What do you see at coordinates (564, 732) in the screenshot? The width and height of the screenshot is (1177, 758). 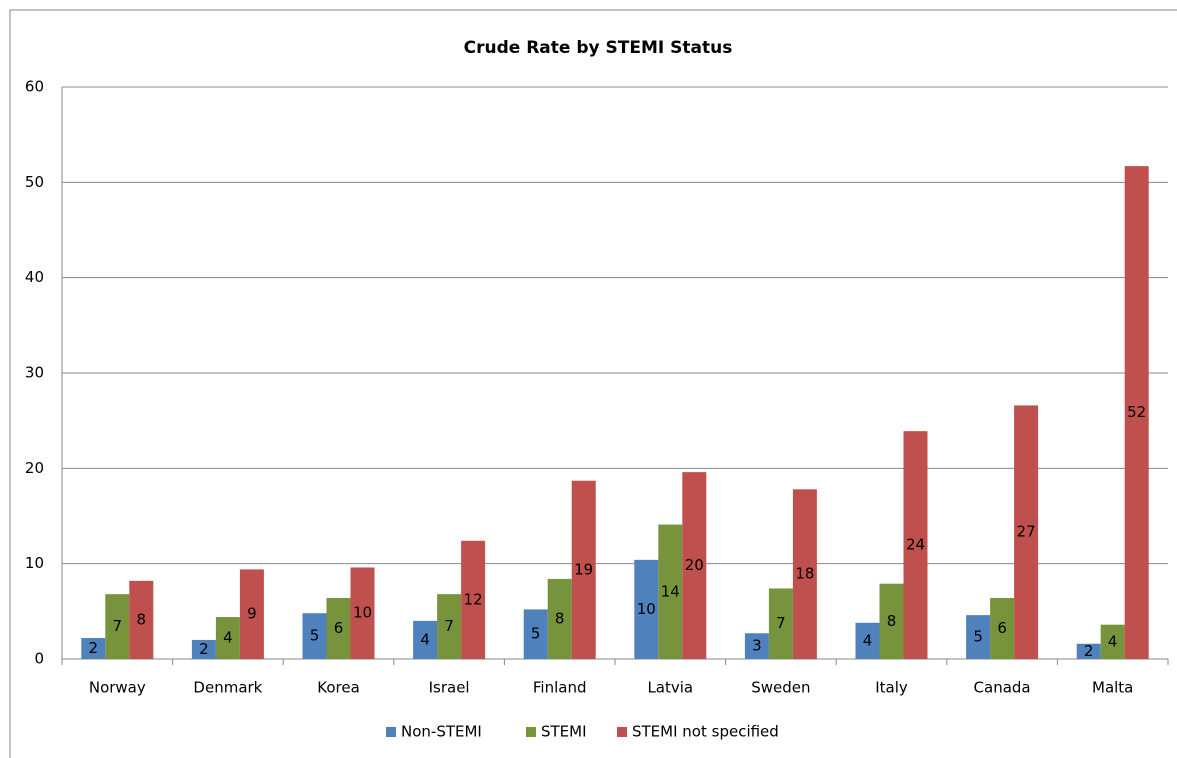 I see `legend-label: STEMI` at bounding box center [564, 732].